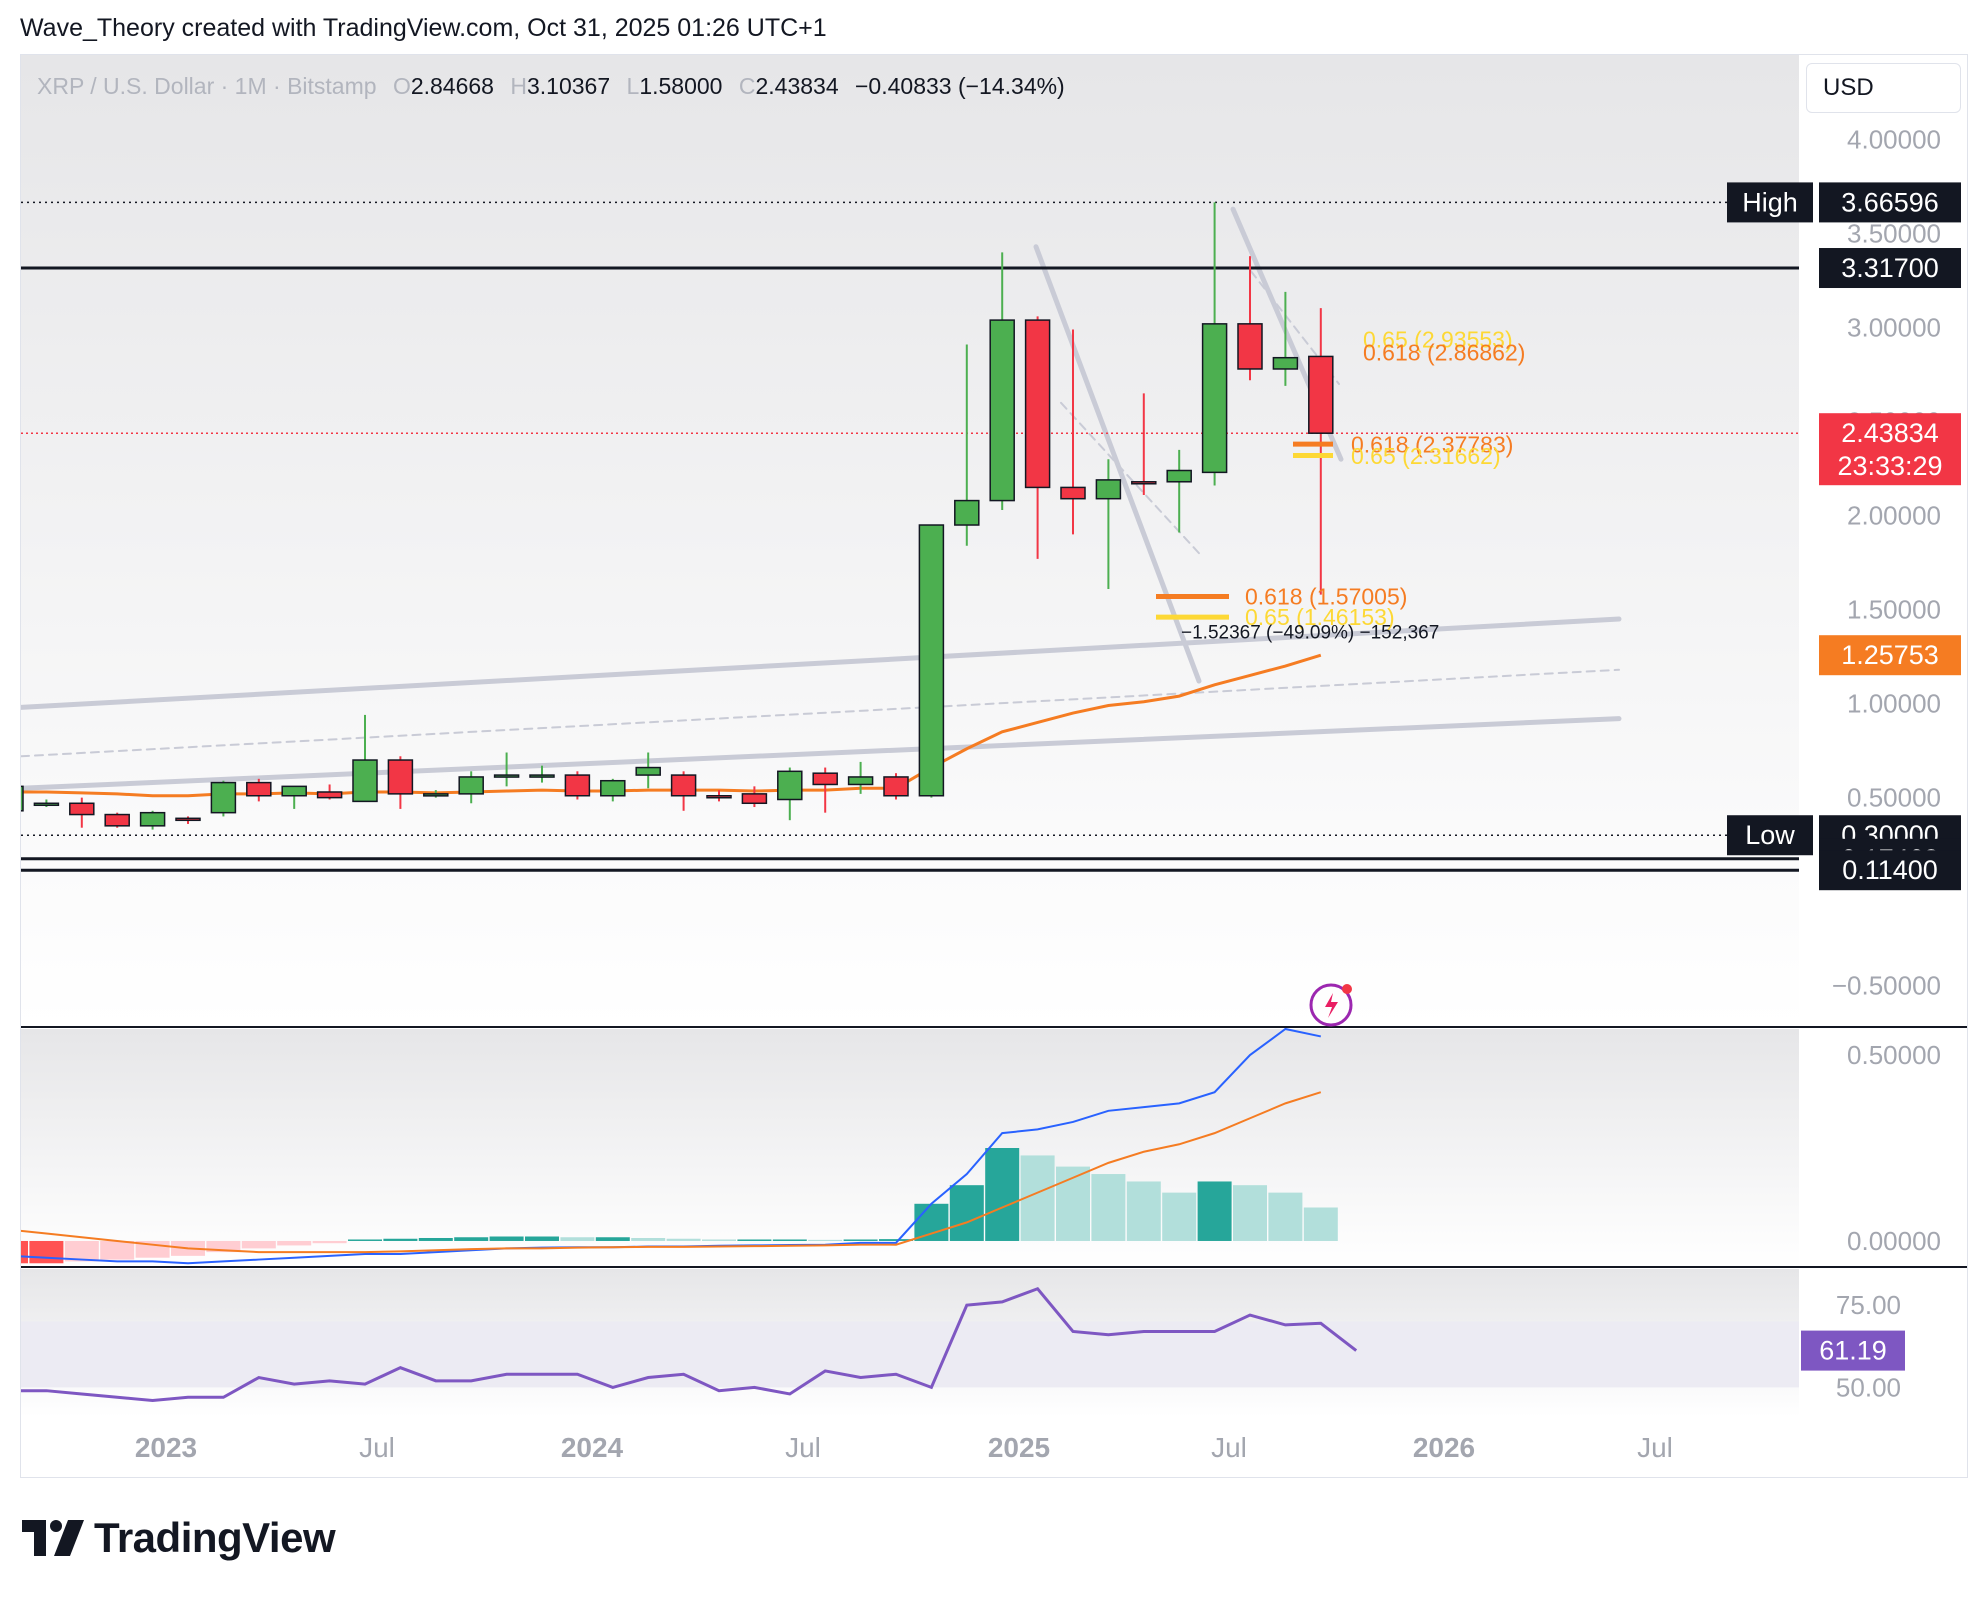  I want to click on candle-2024-01-body, so click(542, 776).